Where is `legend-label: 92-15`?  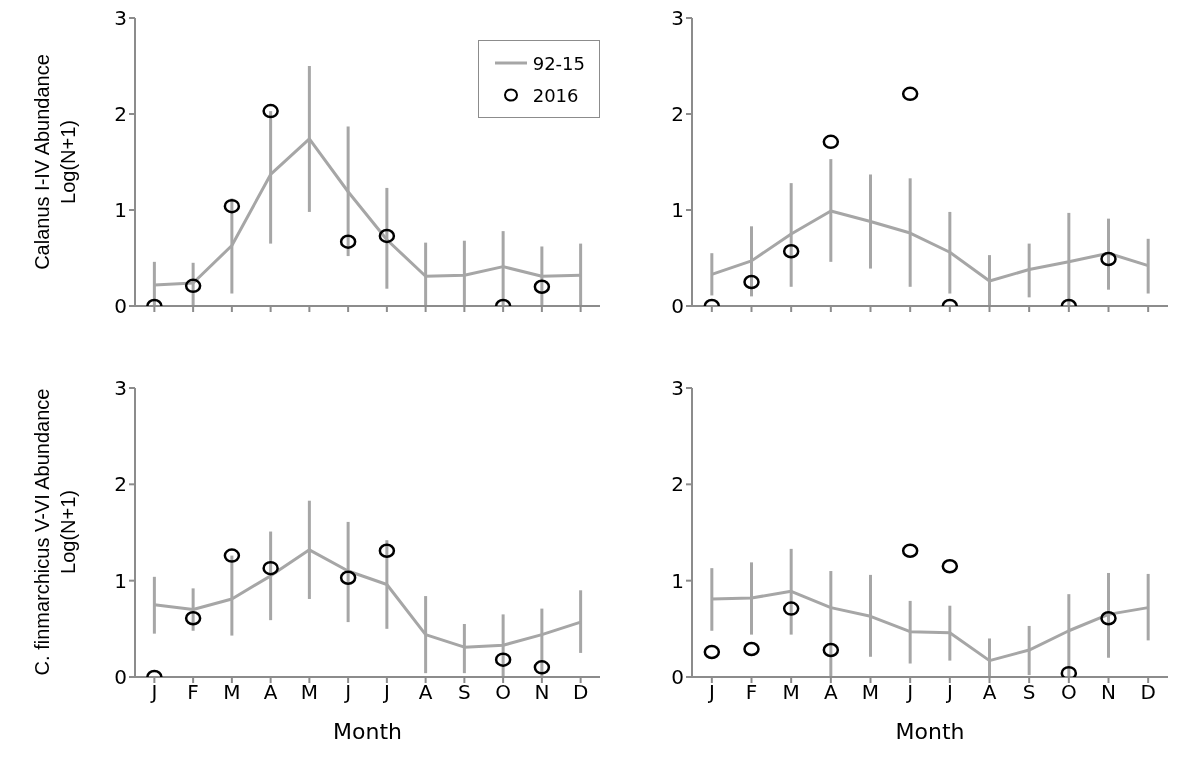 legend-label: 92-15 is located at coordinates (558, 63).